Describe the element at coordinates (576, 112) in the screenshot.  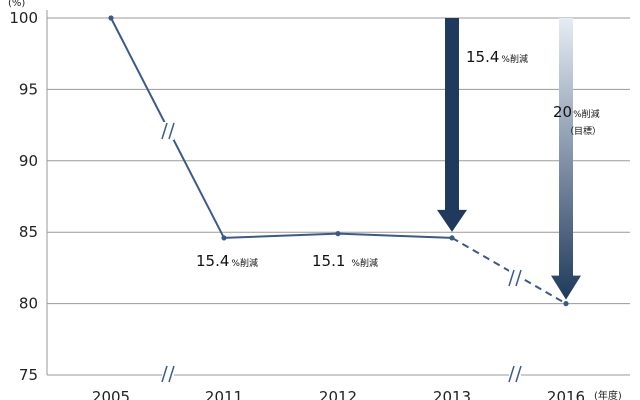
I see `annotation-2016: 20%削減` at that location.